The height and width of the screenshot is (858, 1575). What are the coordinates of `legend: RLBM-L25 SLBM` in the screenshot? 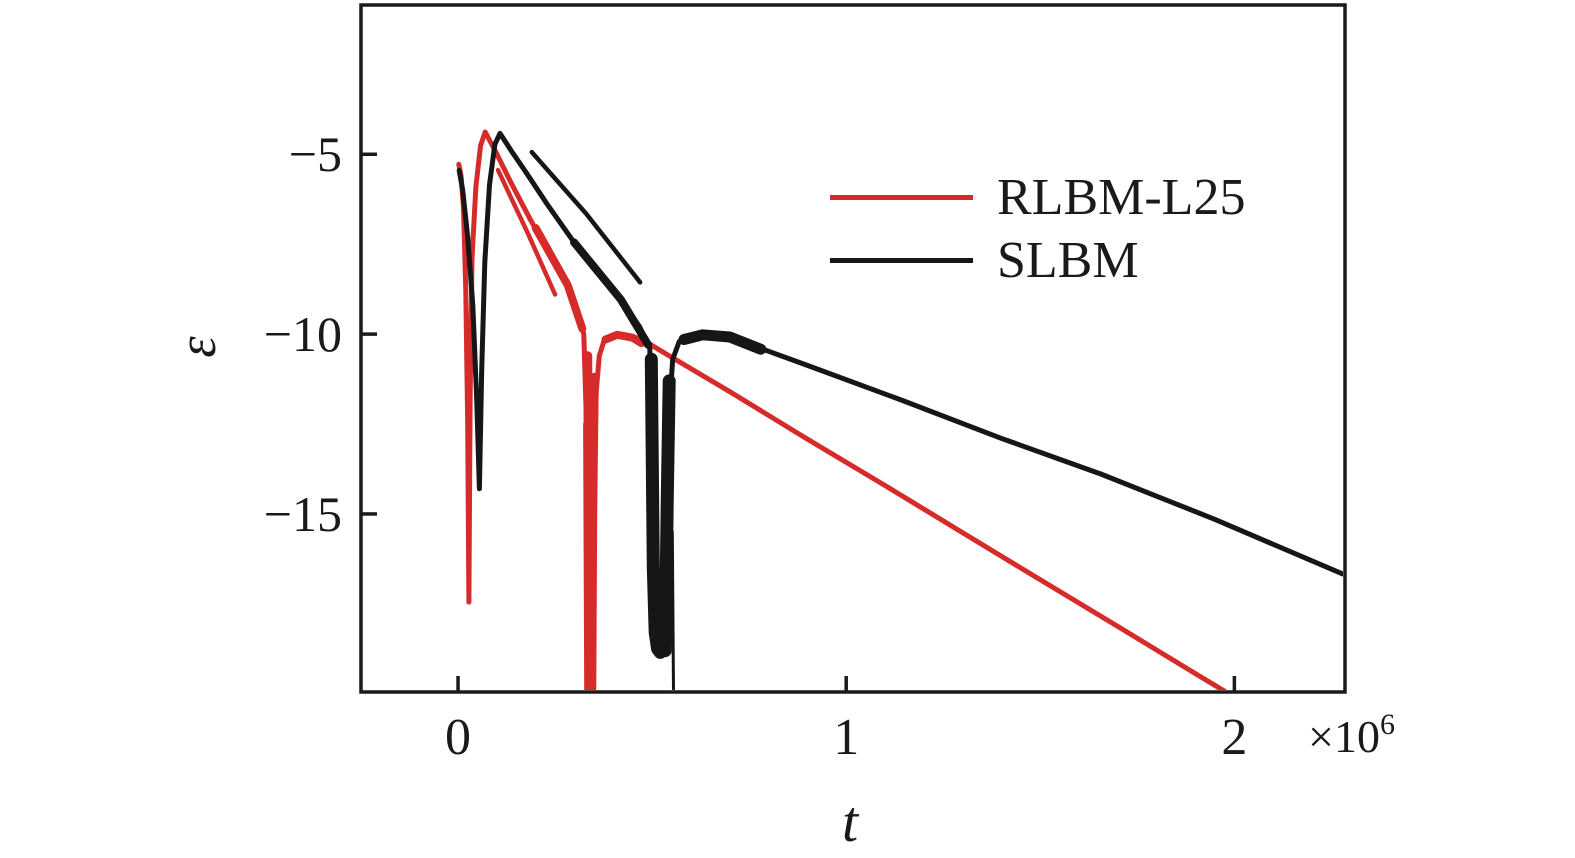 It's located at (1037, 229).